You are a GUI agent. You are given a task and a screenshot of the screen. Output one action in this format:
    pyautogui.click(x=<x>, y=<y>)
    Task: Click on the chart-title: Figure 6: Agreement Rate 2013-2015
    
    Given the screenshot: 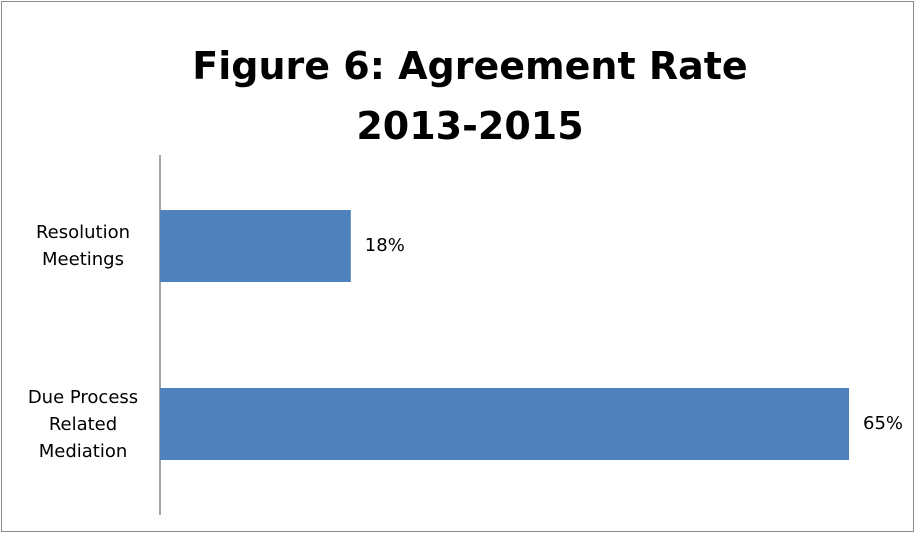 What is the action you would take?
    pyautogui.click(x=470, y=96)
    